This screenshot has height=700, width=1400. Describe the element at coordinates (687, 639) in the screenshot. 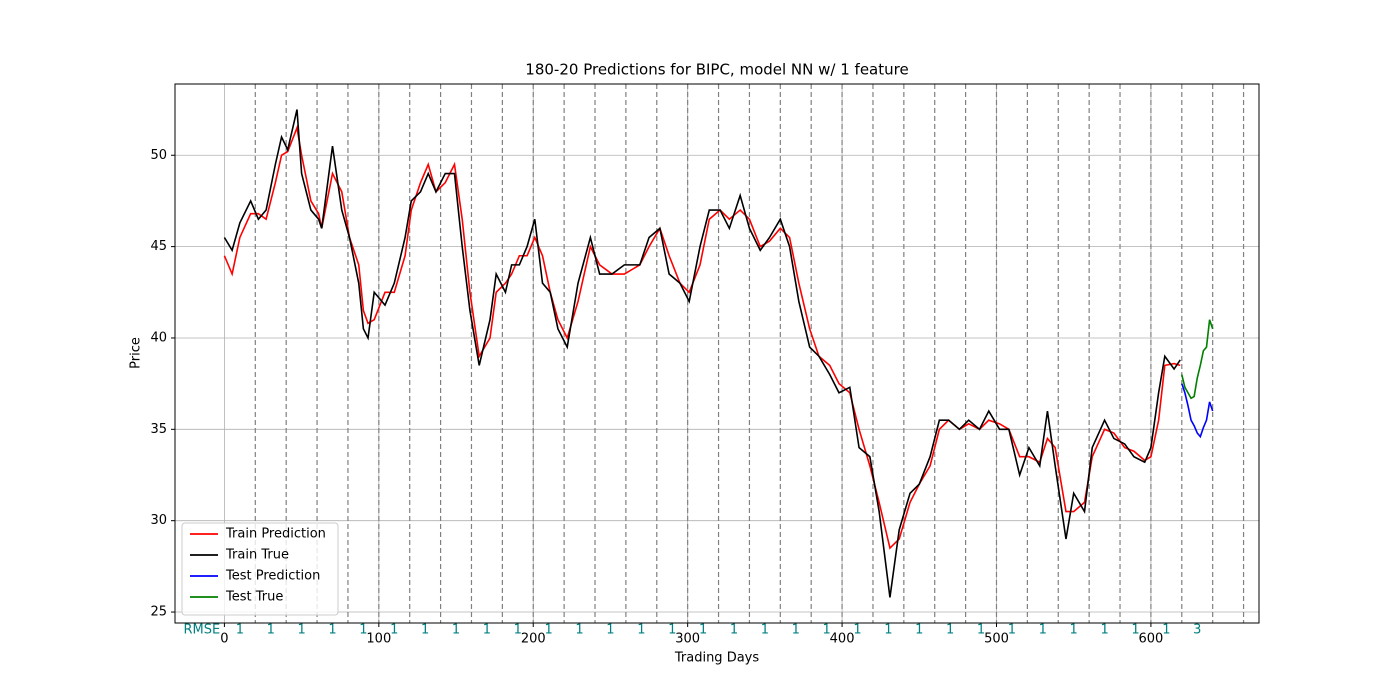

I see `x-tick-label: 300` at that location.